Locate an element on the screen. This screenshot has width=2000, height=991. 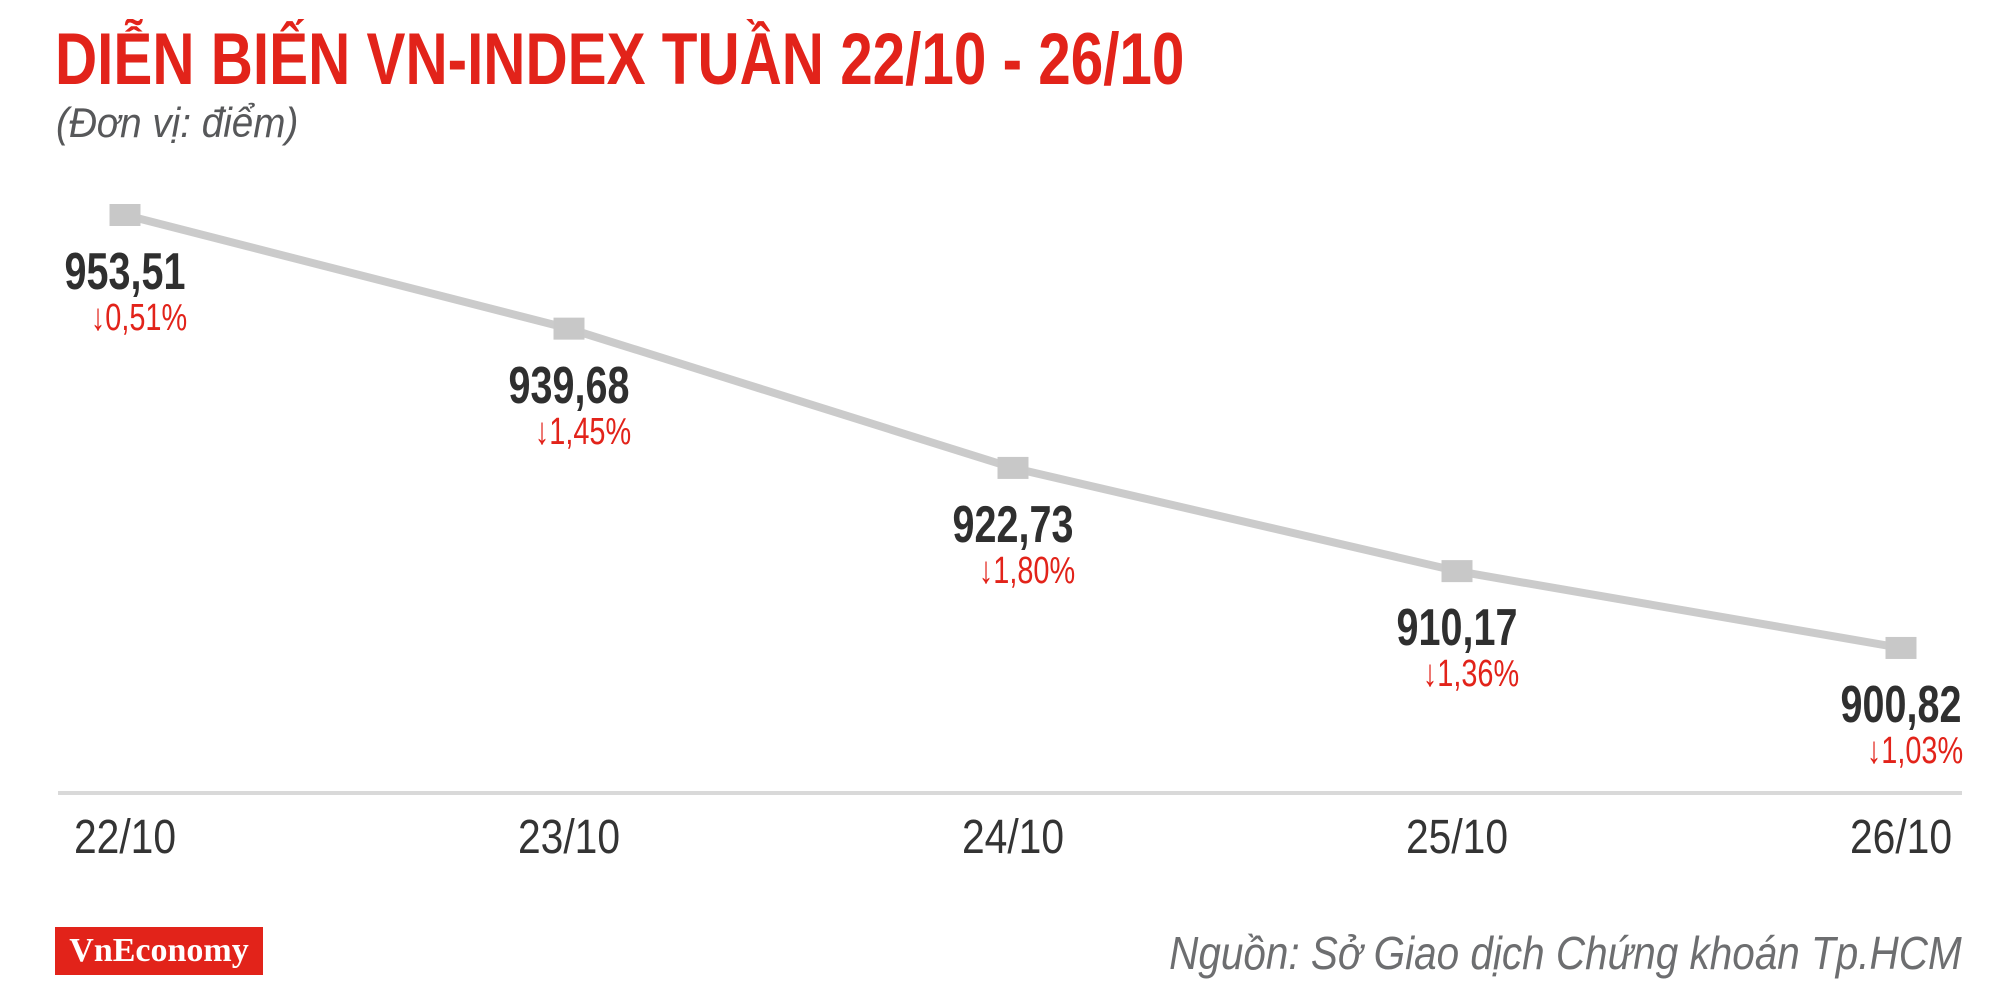
value-label-26/10: 900,82 is located at coordinates (1901, 704).